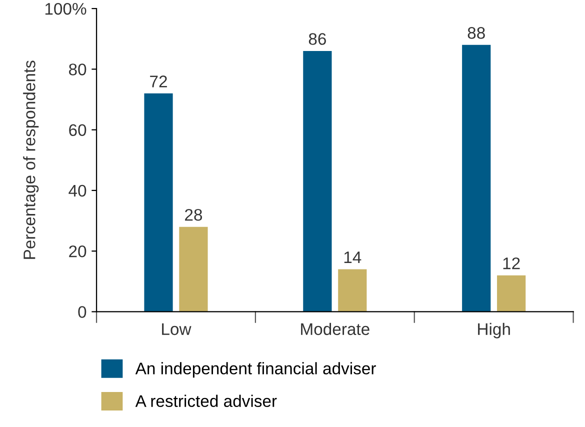 Image resolution: width=585 pixels, height=427 pixels. What do you see at coordinates (494, 330) in the screenshot?
I see `x-tick-label: High` at bounding box center [494, 330].